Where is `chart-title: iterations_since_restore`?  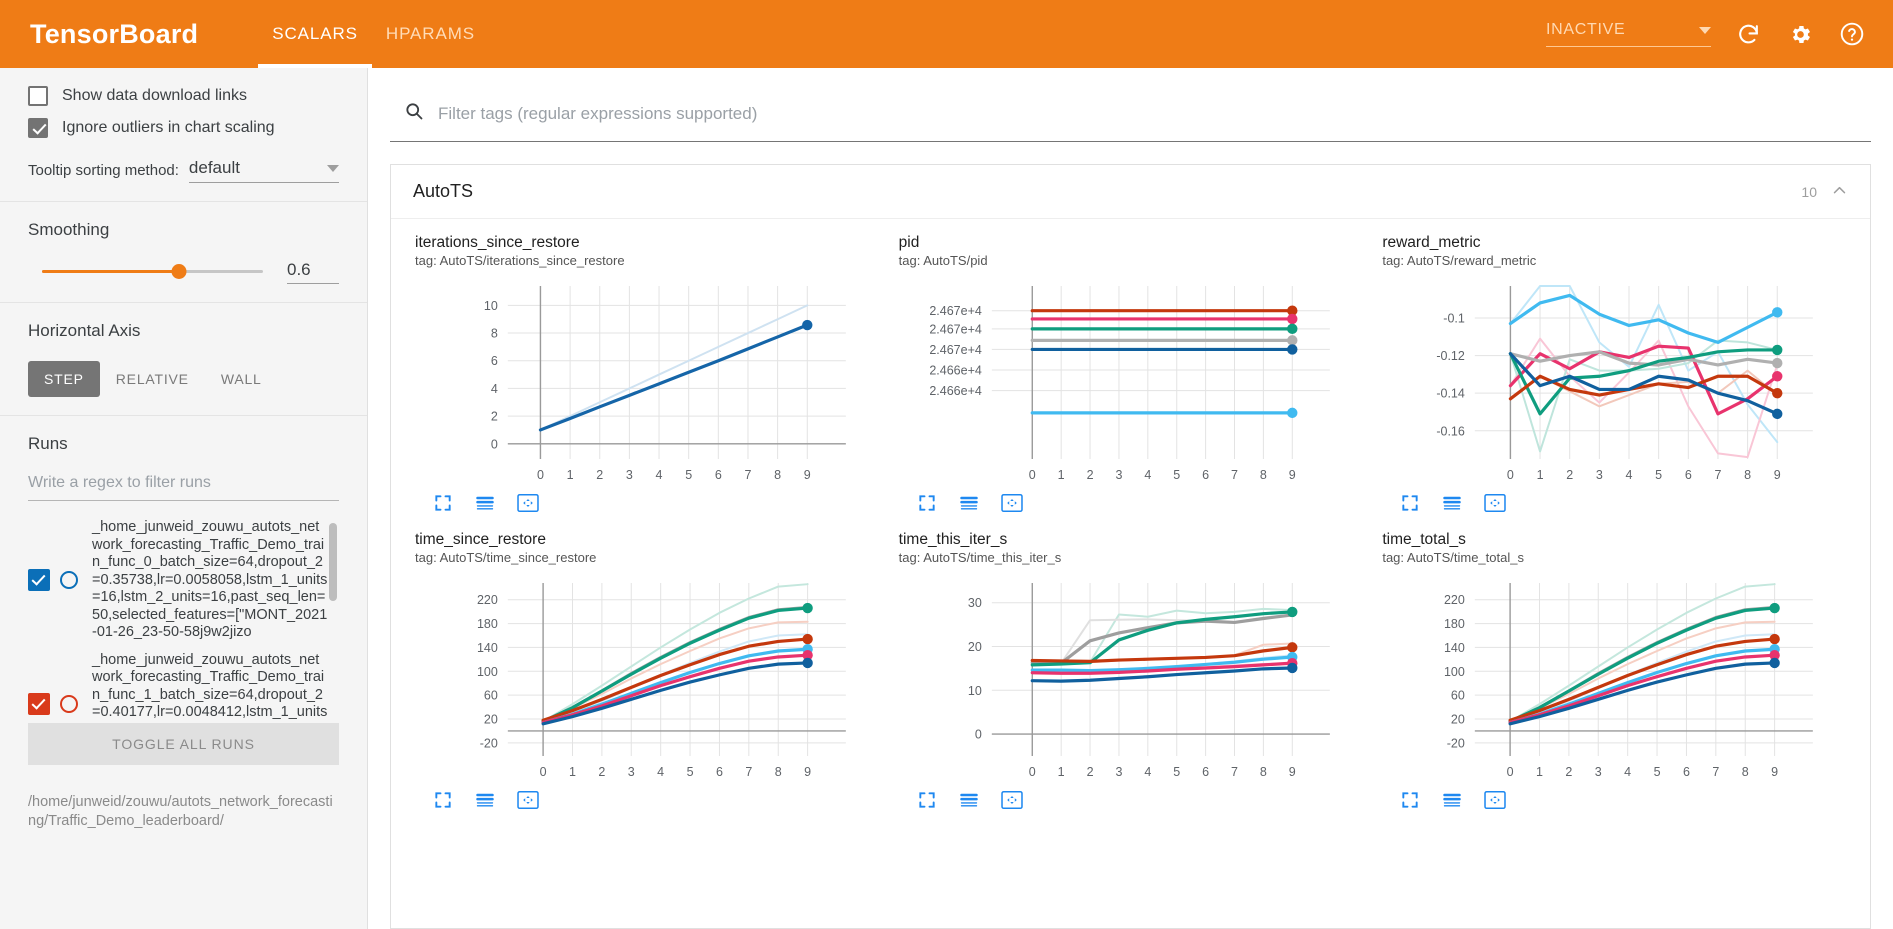
chart-title: iterations_since_restore is located at coordinates (497, 242).